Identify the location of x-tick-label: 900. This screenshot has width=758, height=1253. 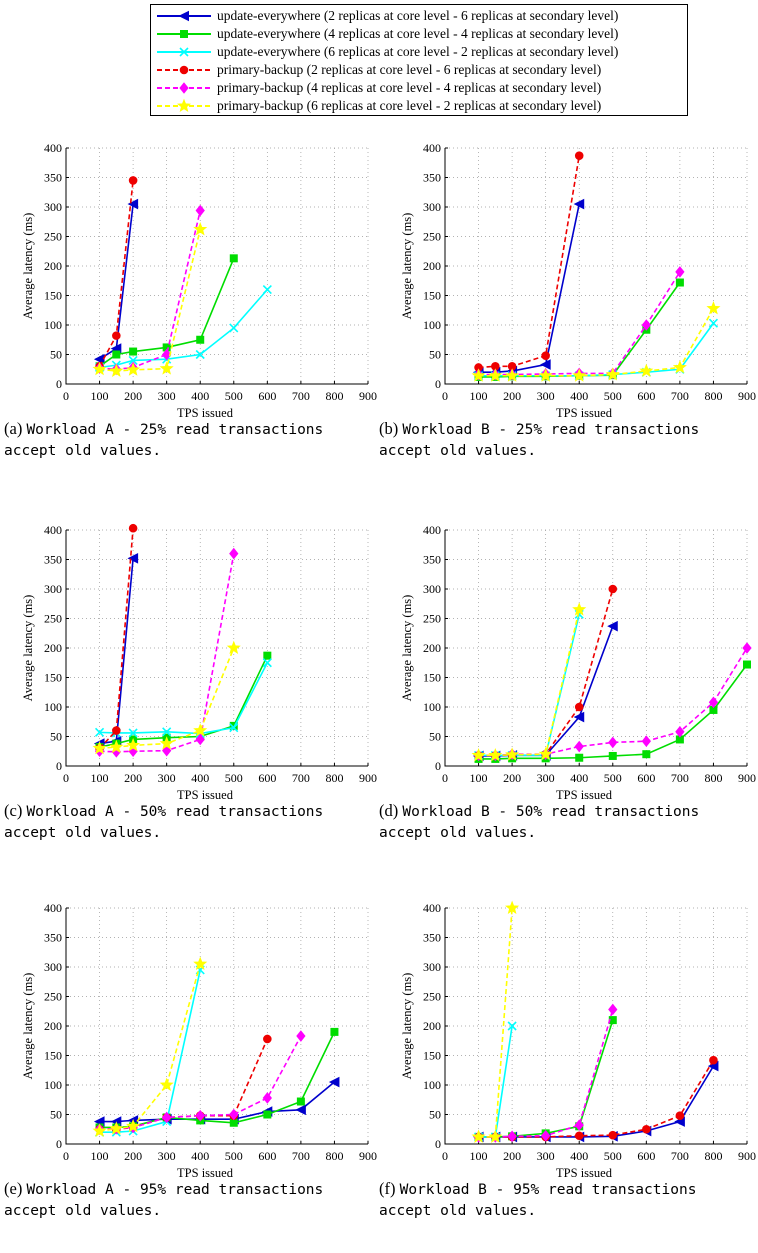
(747, 396).